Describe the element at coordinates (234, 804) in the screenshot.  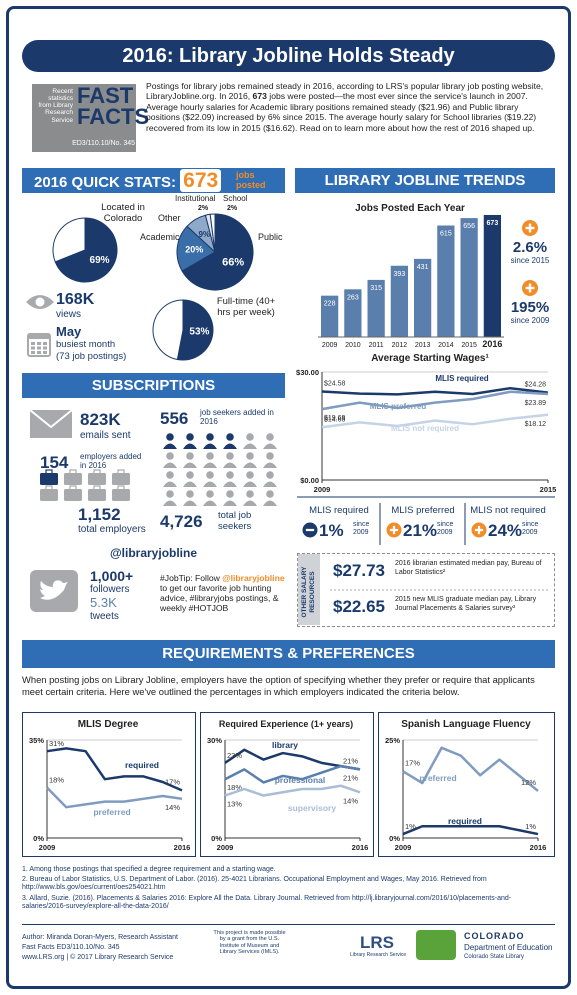
I see `data-label: 13%` at that location.